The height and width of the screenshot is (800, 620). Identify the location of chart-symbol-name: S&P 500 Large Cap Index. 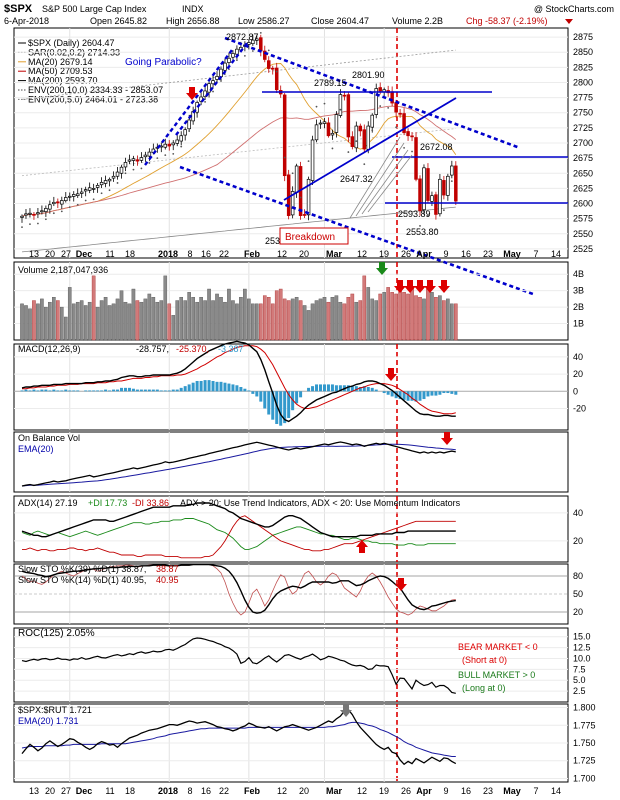
(94, 9).